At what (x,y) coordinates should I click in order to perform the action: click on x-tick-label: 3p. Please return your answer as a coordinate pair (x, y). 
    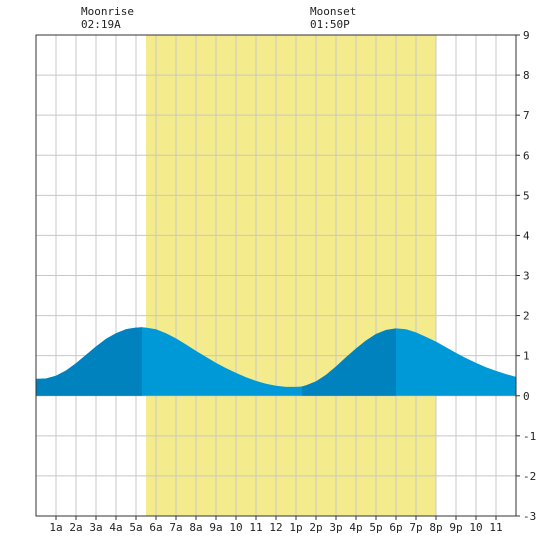
    Looking at the image, I should click on (335, 527).